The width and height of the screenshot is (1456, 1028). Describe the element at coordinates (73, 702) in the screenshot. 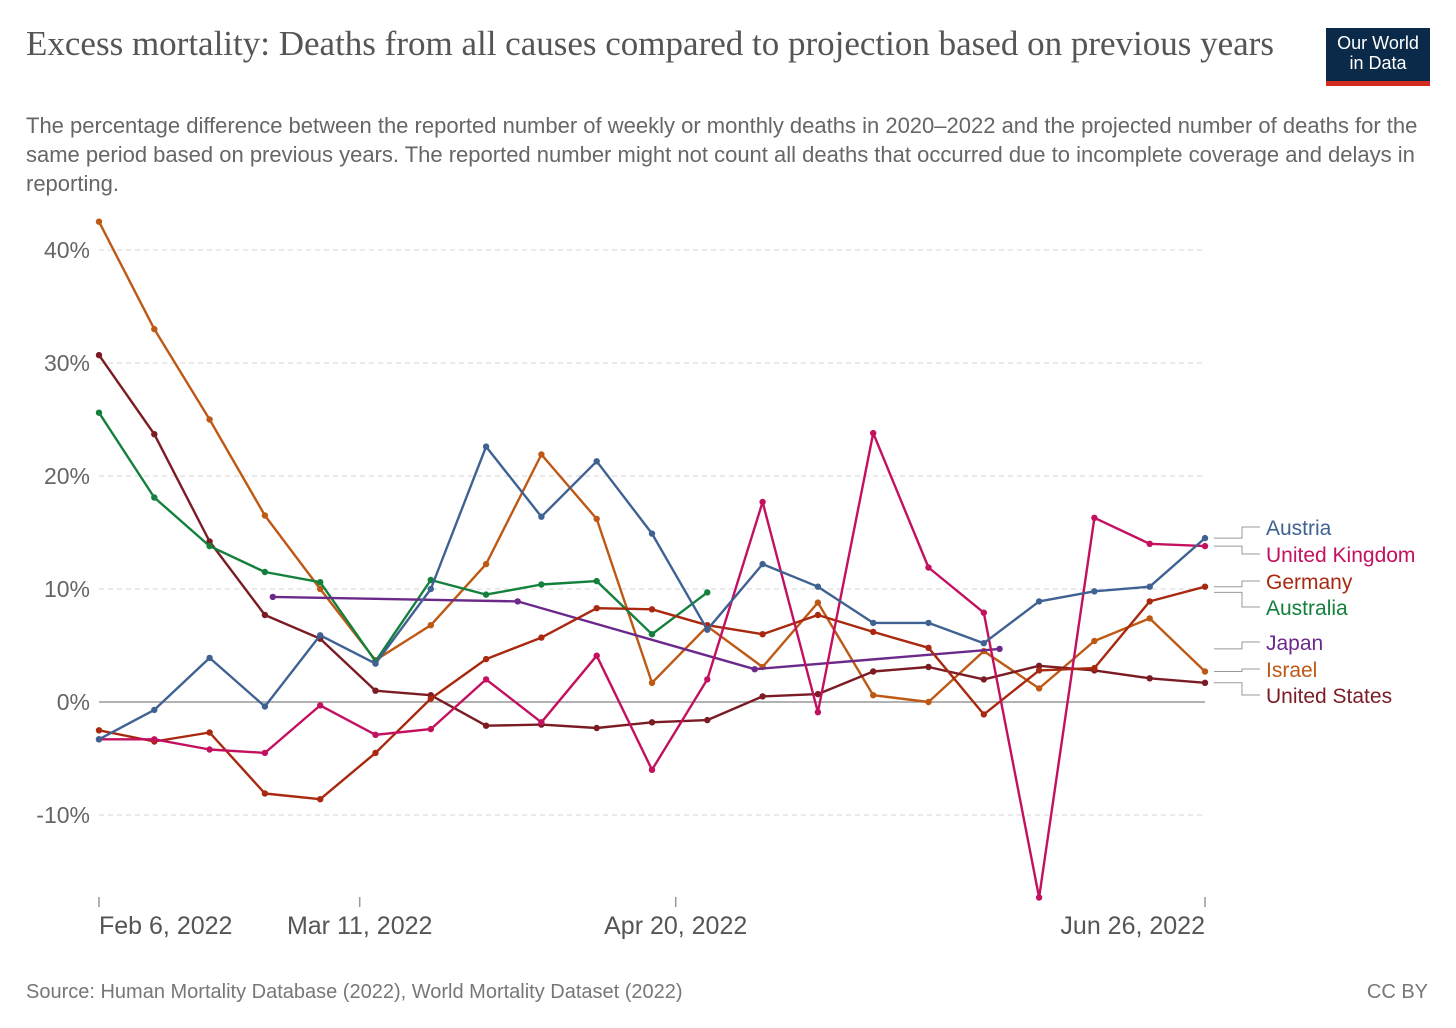

I see `y-tick-label: 0%` at that location.